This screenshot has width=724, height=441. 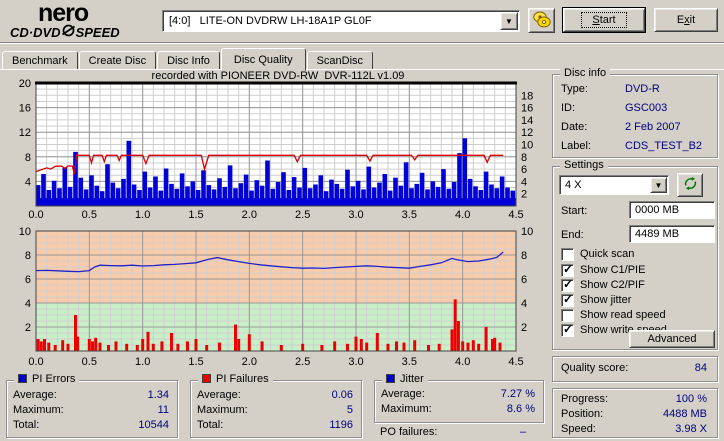 I want to click on show-c1-pie-checkbox, so click(x=567, y=269).